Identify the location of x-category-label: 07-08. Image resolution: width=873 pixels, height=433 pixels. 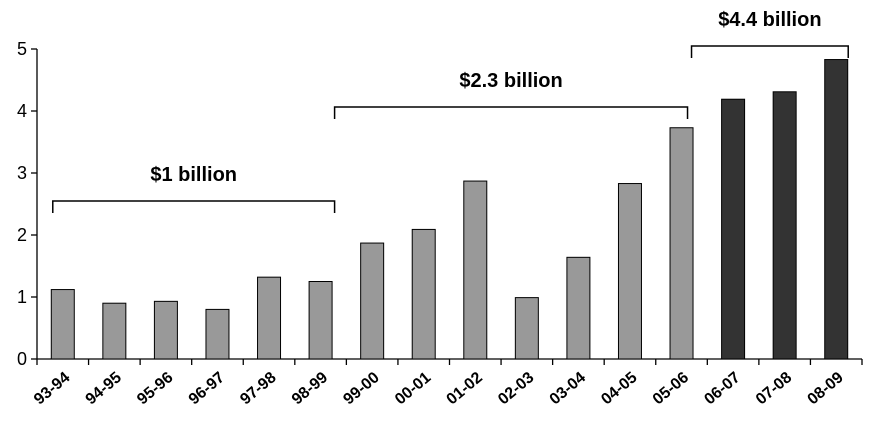
(774, 388).